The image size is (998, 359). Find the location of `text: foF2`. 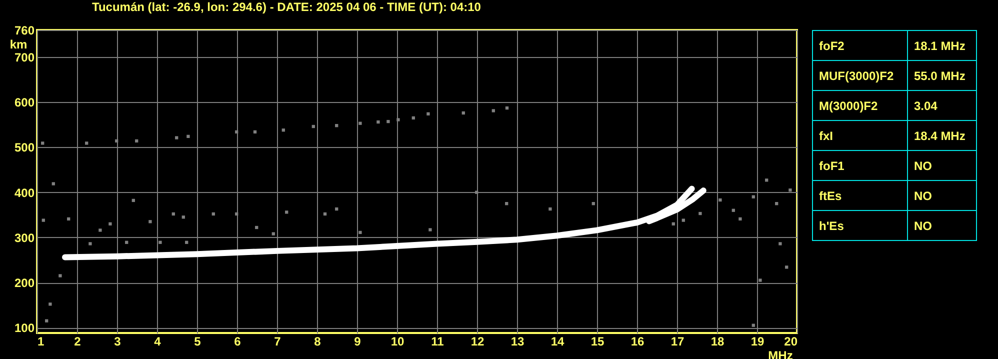

text: foF2 is located at coordinates (860, 45).